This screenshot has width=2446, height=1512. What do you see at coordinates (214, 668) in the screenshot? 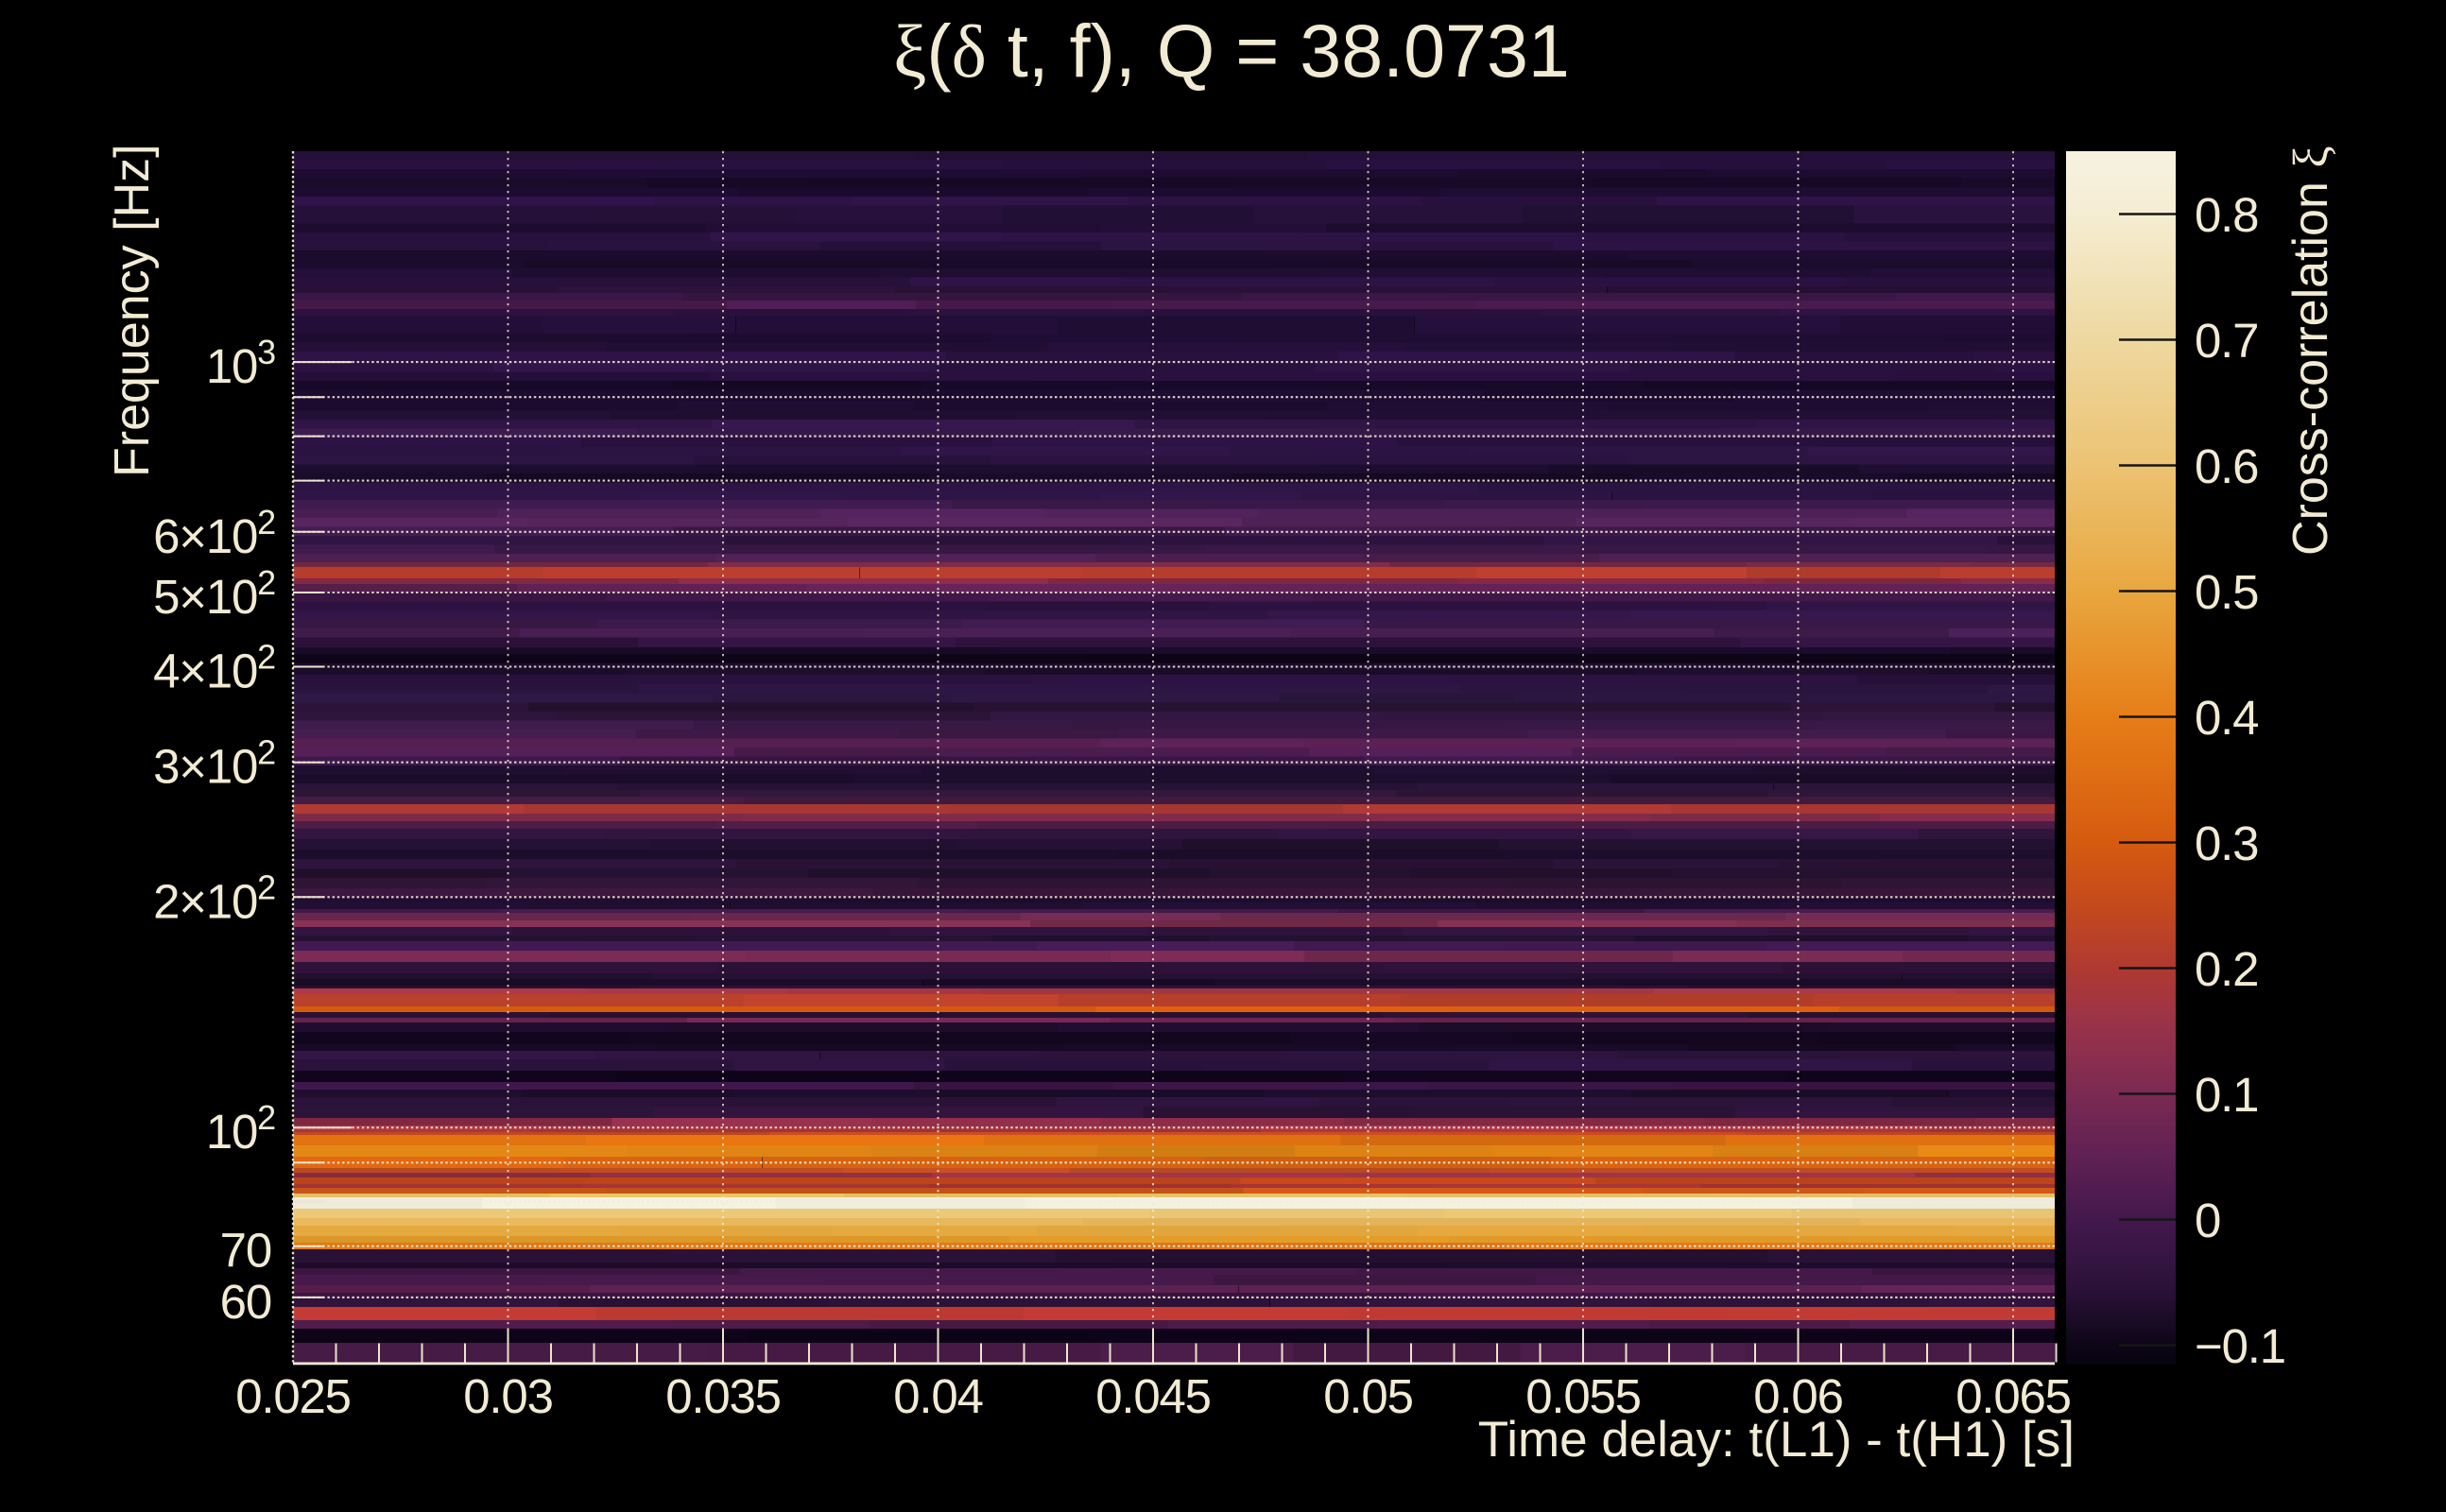
I see `svg-text: 4×10²` at bounding box center [214, 668].